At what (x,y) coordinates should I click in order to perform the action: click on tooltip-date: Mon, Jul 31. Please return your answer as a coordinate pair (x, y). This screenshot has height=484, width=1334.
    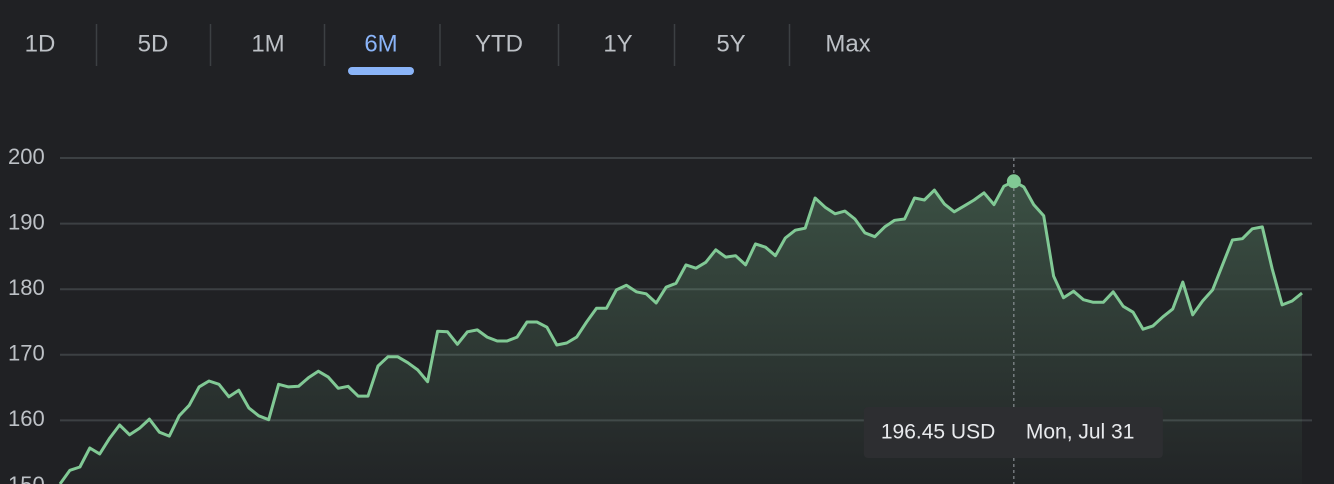
    Looking at the image, I should click on (1080, 432).